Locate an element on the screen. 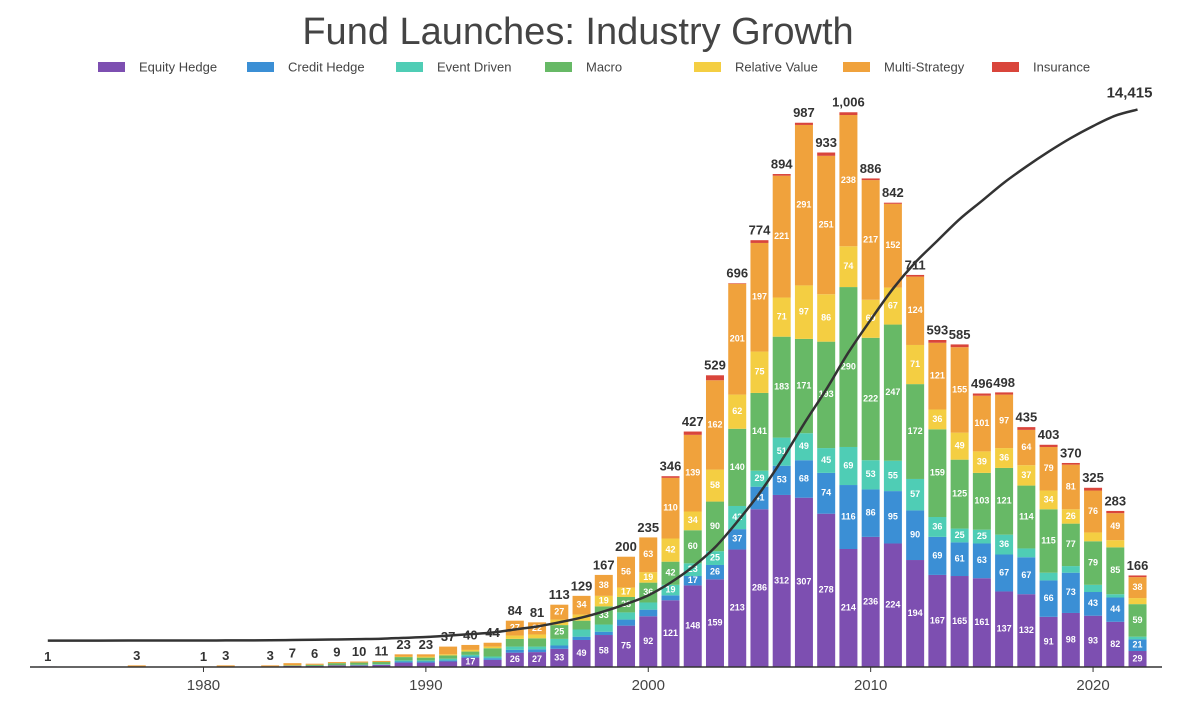 This screenshot has height=708, width=1200. segment-label: 55 is located at coordinates (893, 475).